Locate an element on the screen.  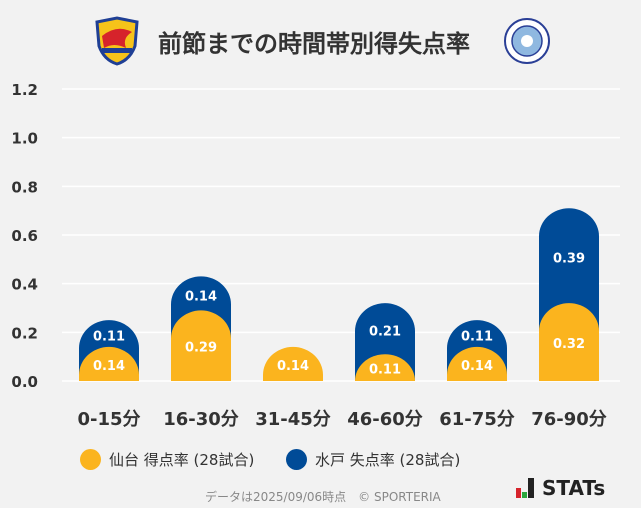
legend-label-sendai: 仙台 得点率 (28試合) is located at coordinates (182, 460).